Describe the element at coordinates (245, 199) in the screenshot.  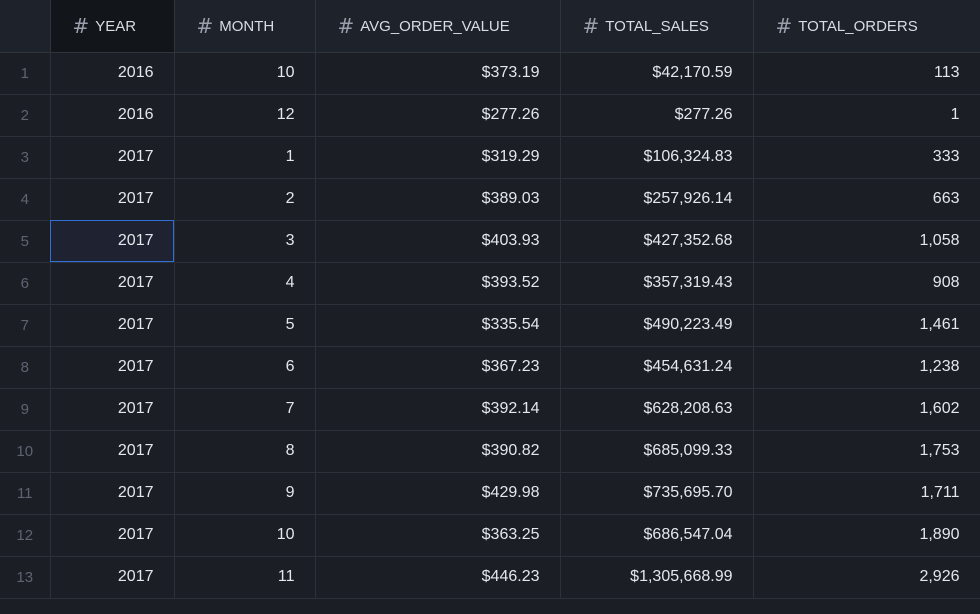
I see `month-cell: 2` at that location.